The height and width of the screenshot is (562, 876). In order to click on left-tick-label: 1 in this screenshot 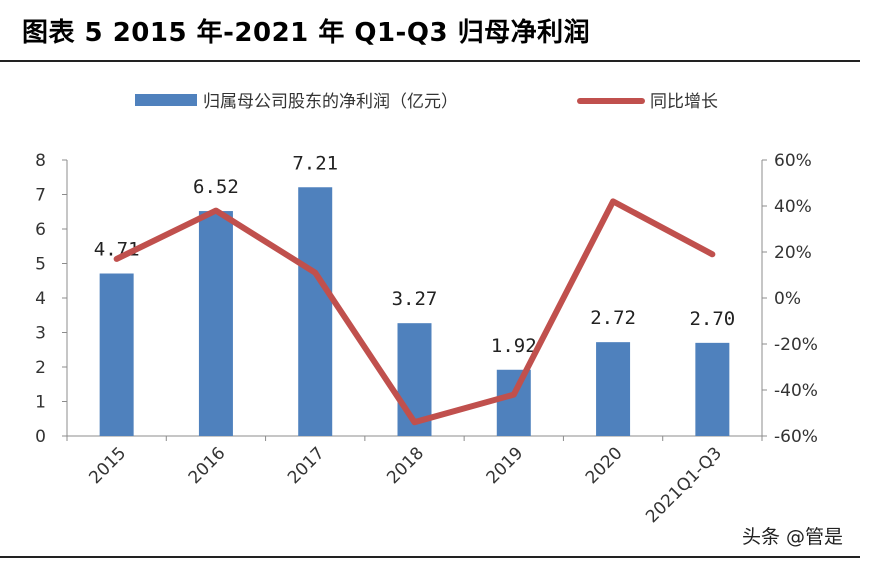, I will do `click(40, 403)`.